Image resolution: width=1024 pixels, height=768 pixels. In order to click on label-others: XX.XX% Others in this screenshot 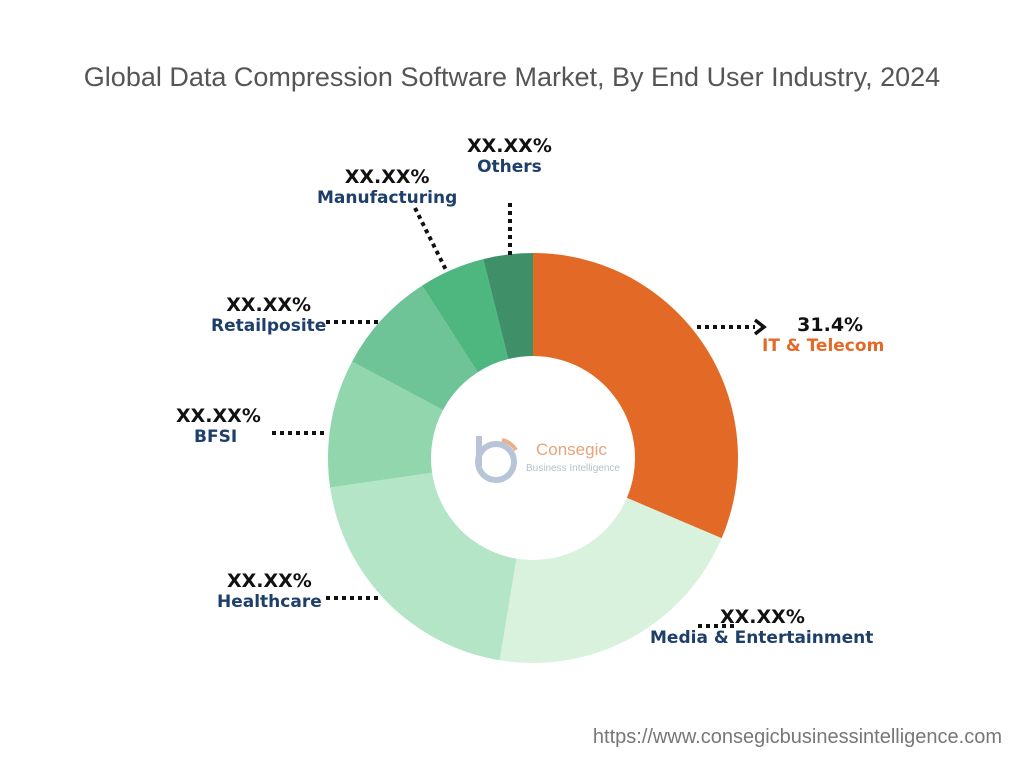, I will do `click(509, 156)`.